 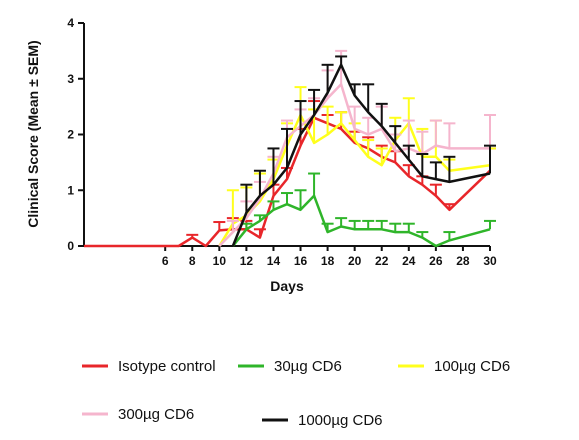 I want to click on x-tick-label: 18, so click(x=328, y=261).